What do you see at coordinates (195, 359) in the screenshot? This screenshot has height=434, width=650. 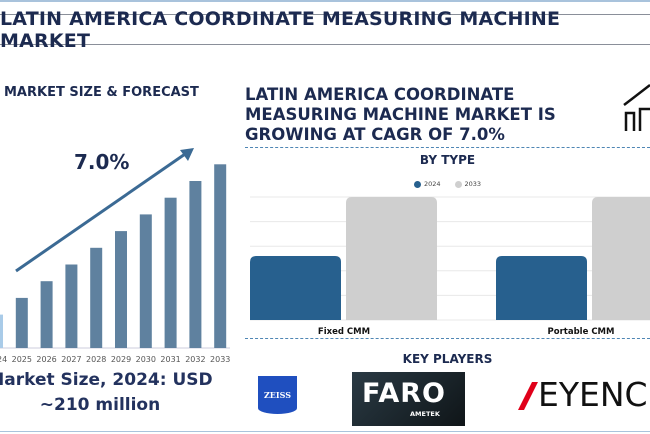 I see `tick-label-2032: 2032` at bounding box center [195, 359].